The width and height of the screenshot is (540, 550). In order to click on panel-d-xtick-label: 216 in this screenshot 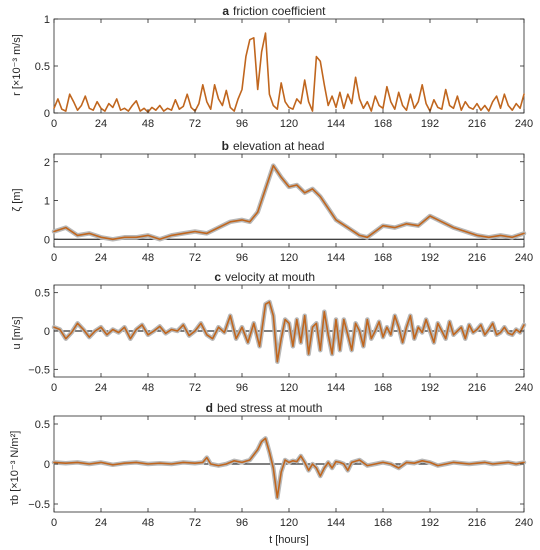, I will do `click(477, 523)`.